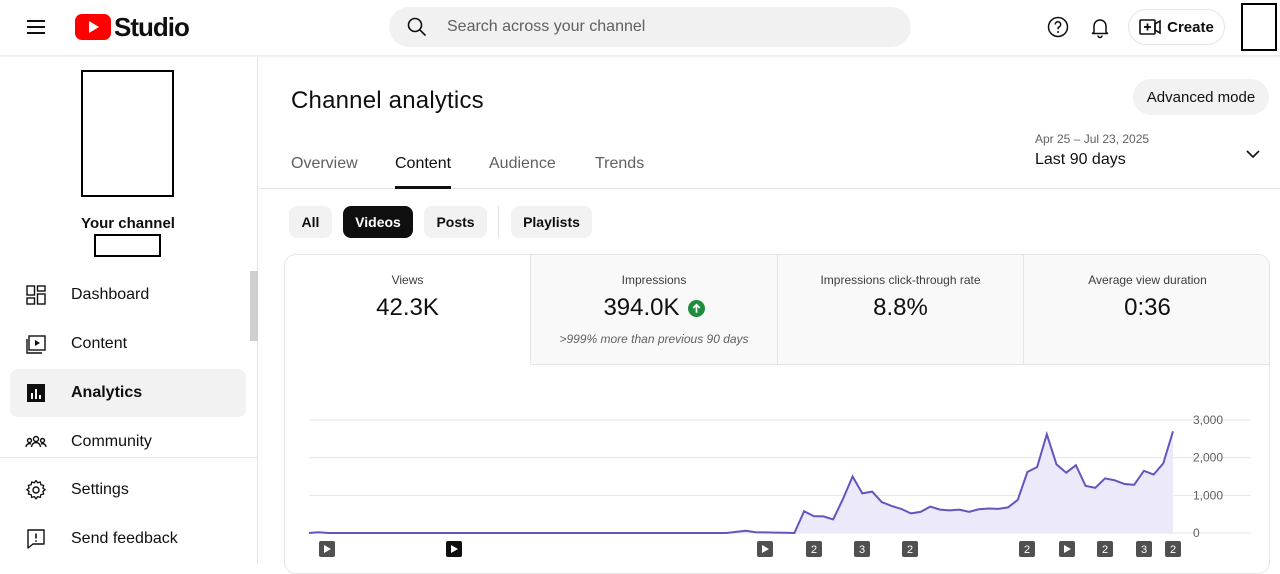 This screenshot has height=574, width=1280. Describe the element at coordinates (1208, 420) in the screenshot. I see `y-tick-label: 3,000` at that location.